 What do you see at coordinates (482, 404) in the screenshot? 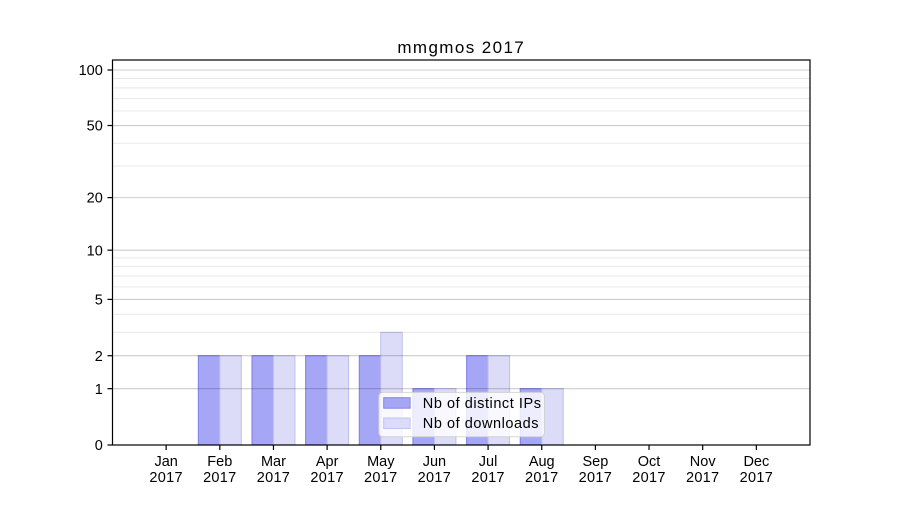
I see `svg-text: Nb of distinct IPs` at bounding box center [482, 404].